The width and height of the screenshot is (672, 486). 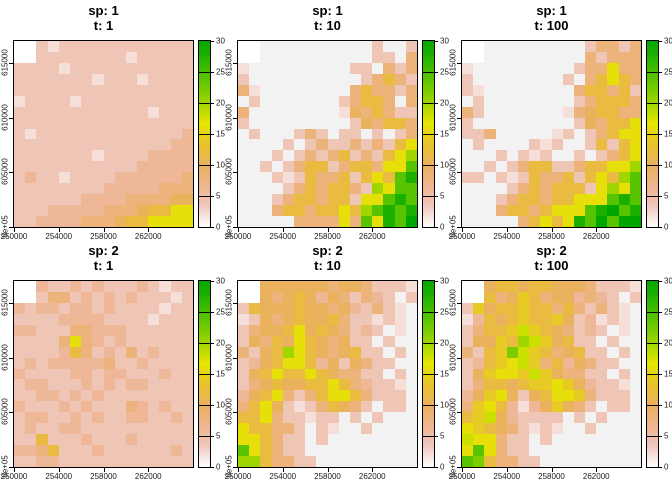 I want to click on color-key-label: 0, so click(x=218, y=467).